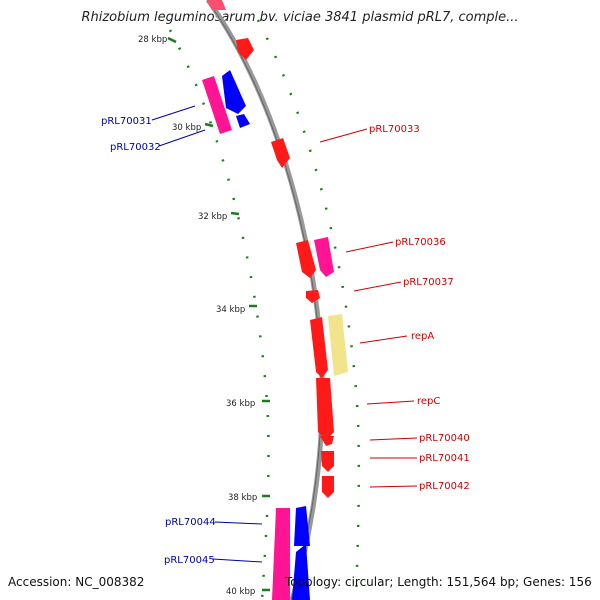  Describe the element at coordinates (152, 40) in the screenshot. I see `tick-28kbp: 28 kbp` at that location.